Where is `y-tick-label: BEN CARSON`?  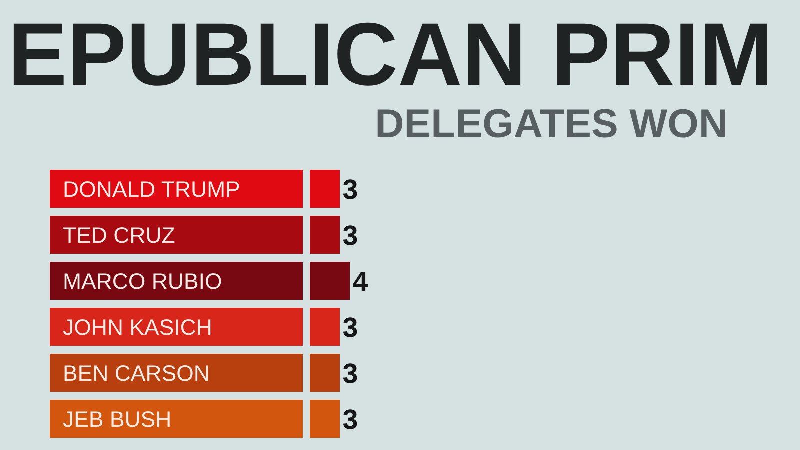
y-tick-label: BEN CARSON is located at coordinates (136, 374).